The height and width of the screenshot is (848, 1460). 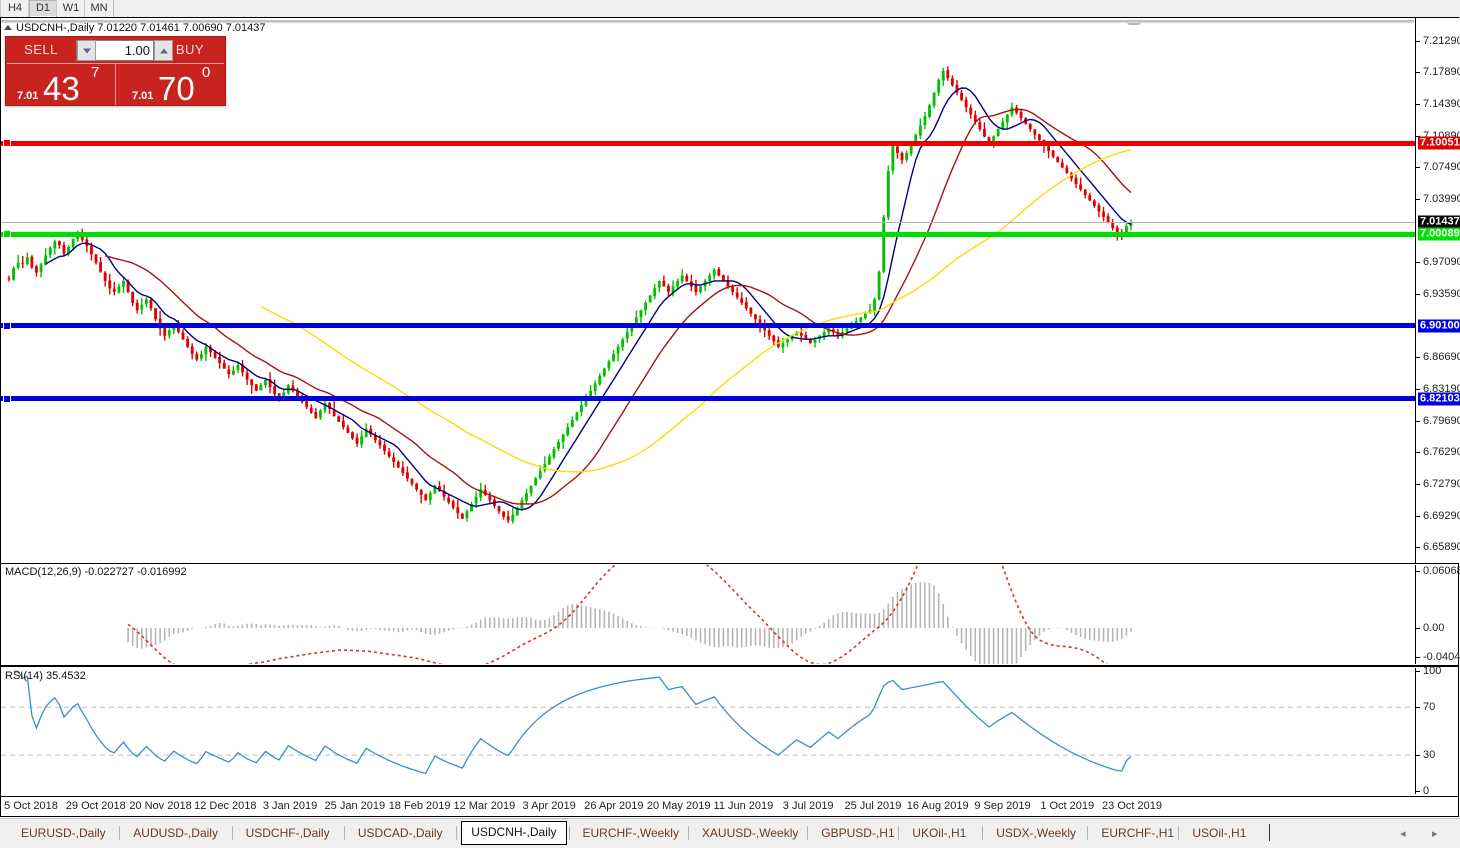 I want to click on tab-scroll-left-icon: ◂, so click(x=1403, y=834).